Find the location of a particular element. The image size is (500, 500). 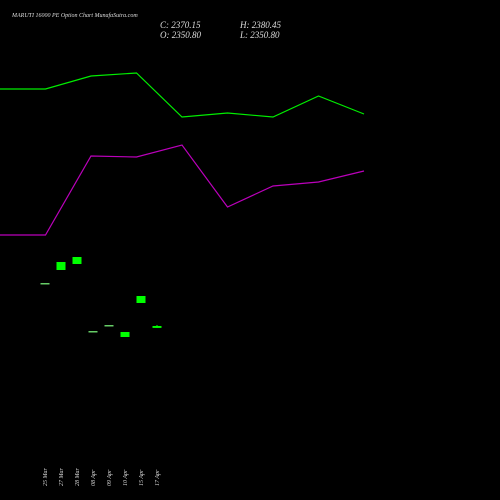

x-tick-label: 10 Apr is located at coordinates (126, 477).